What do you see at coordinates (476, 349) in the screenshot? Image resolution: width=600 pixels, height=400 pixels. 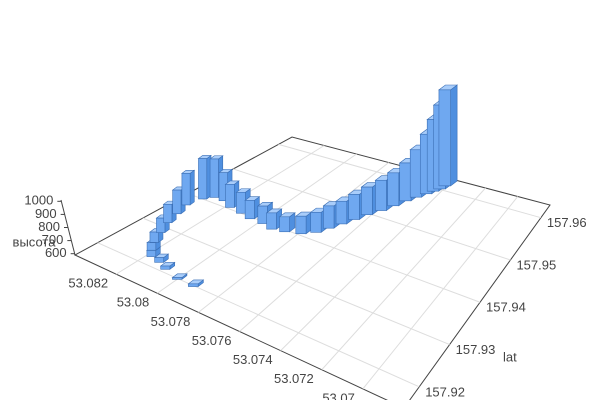 I see `y-tick-label: 157.93` at bounding box center [476, 349].